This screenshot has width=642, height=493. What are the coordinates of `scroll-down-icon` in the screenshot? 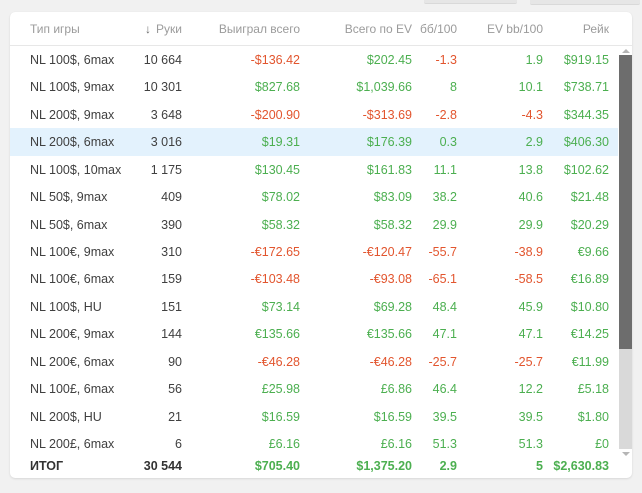 It's located at (625, 453).